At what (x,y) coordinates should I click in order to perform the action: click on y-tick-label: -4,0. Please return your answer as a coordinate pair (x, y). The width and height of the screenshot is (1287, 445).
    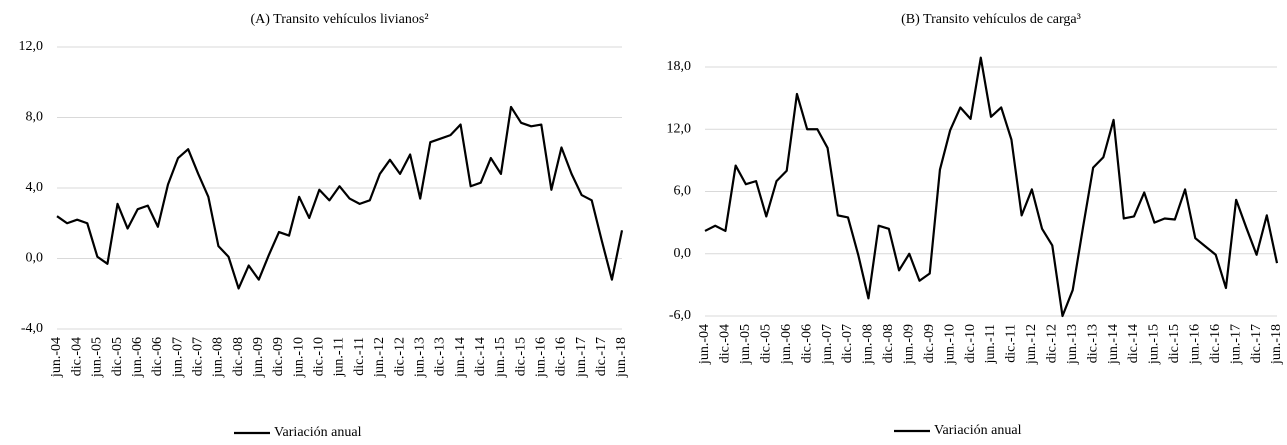
    Looking at the image, I should click on (32, 328).